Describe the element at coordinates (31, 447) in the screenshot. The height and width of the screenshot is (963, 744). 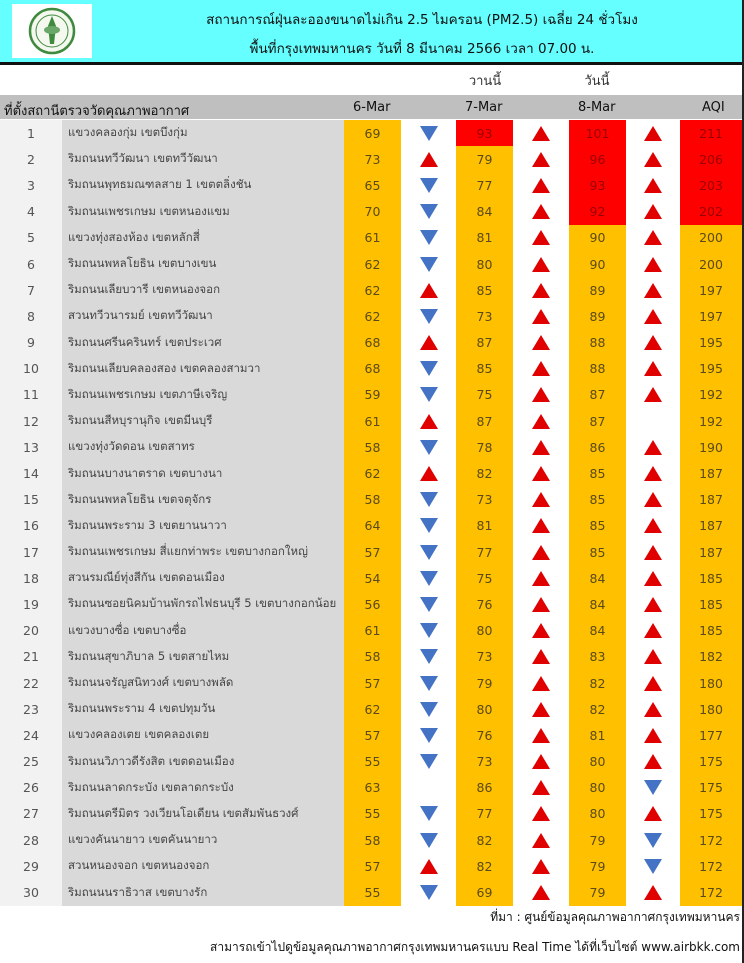
I see `row-number: 13` at that location.